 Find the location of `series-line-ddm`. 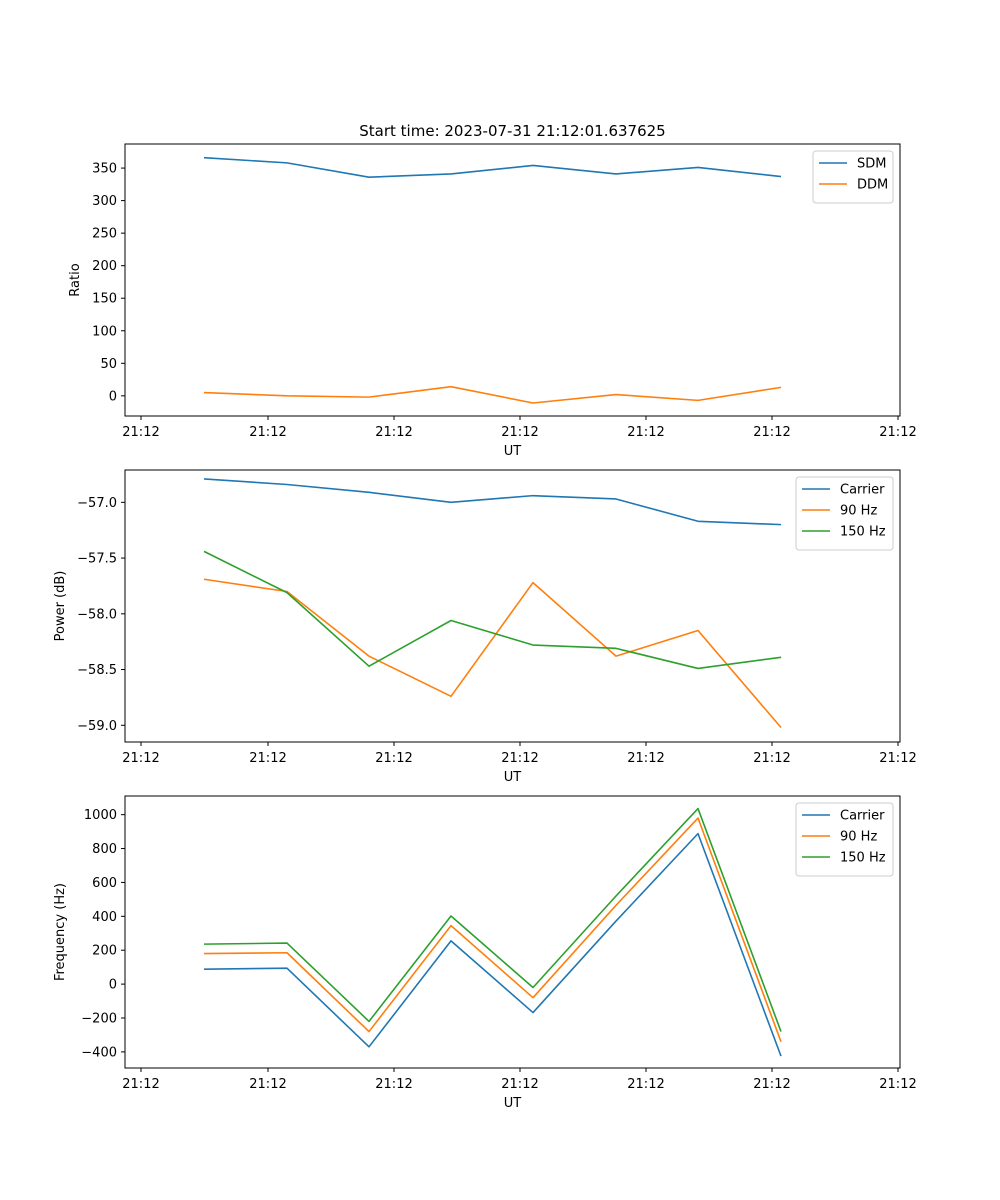

series-line-ddm is located at coordinates (492, 394).